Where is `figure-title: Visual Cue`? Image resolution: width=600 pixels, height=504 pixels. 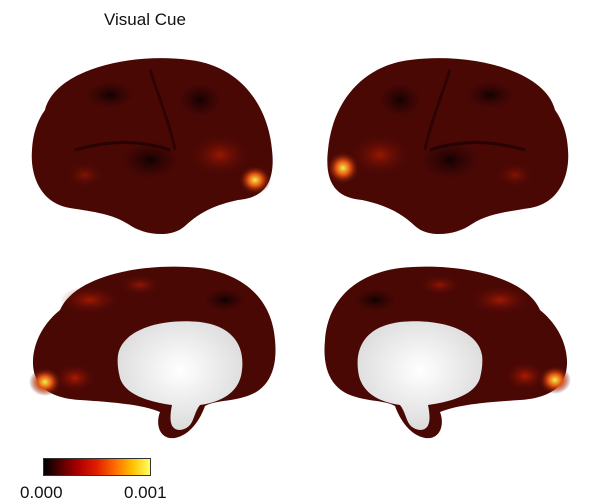
figure-title: Visual Cue is located at coordinates (145, 19).